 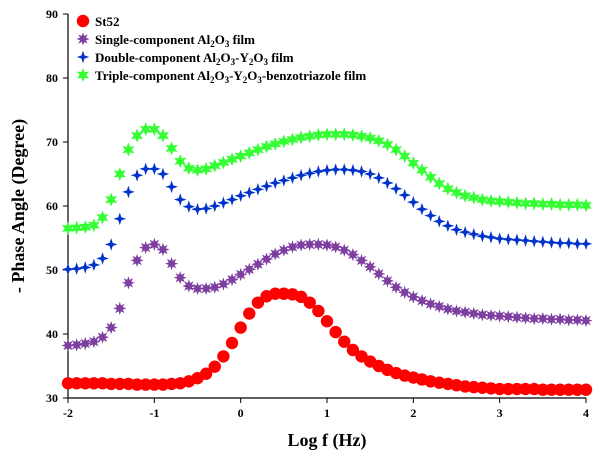 What do you see at coordinates (107, 21) in the screenshot?
I see `legend-label: St52` at bounding box center [107, 21].